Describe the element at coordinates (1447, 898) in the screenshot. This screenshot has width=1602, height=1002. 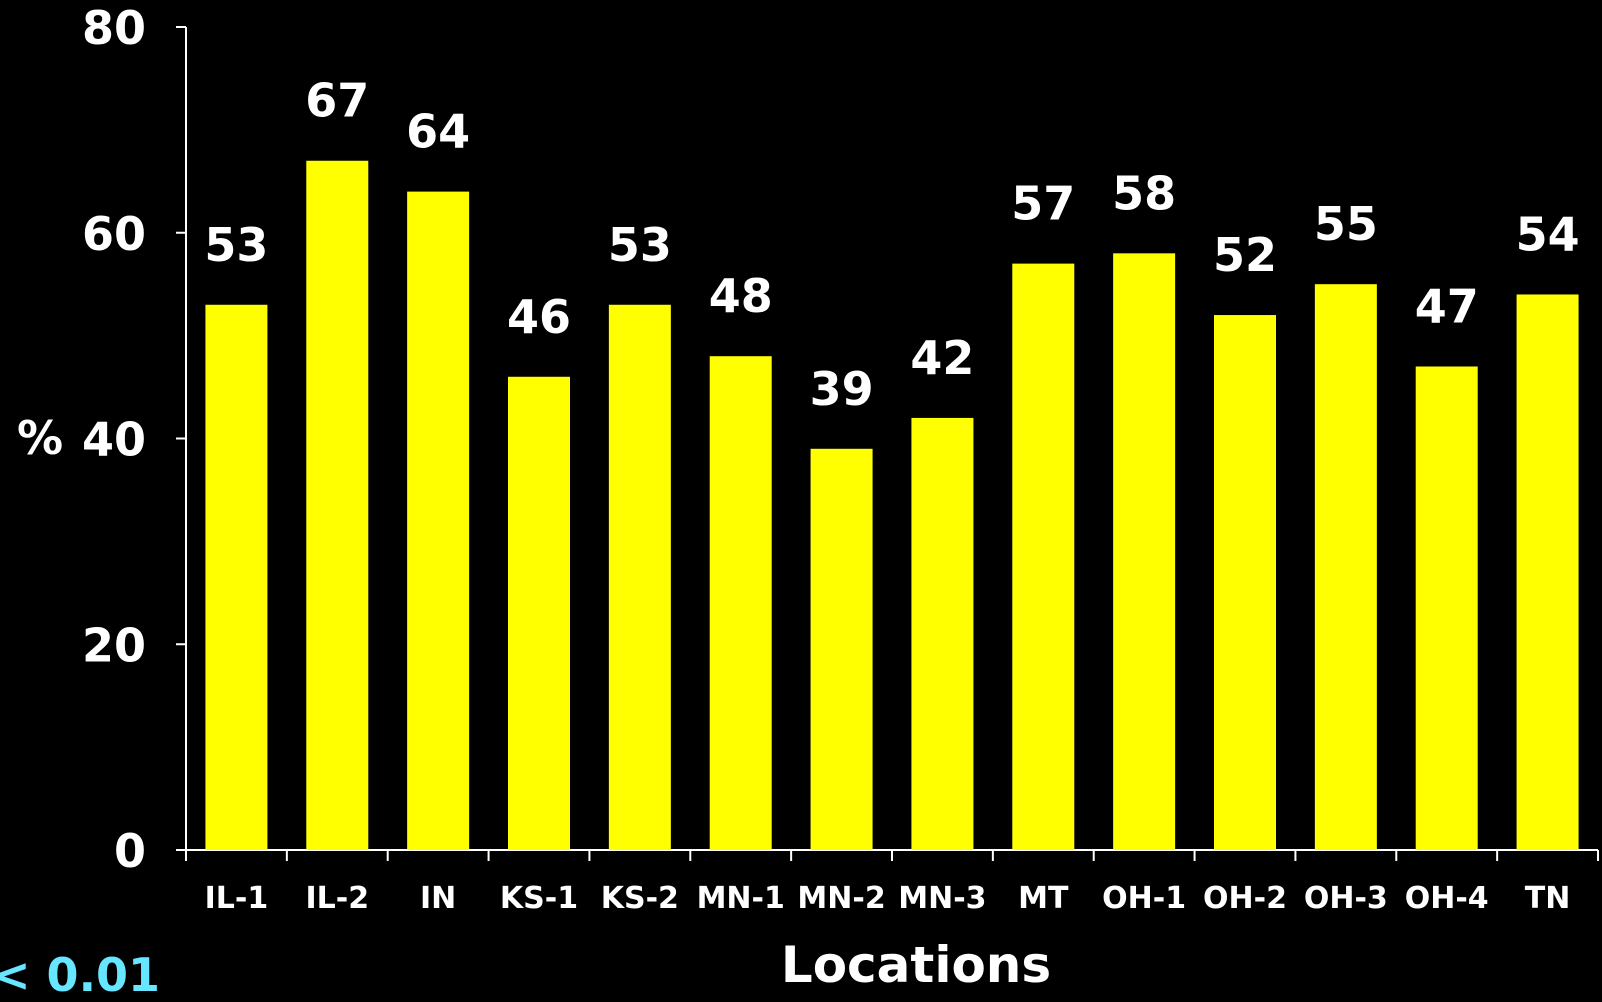
I see `x-tick-label: OH-4` at that location.